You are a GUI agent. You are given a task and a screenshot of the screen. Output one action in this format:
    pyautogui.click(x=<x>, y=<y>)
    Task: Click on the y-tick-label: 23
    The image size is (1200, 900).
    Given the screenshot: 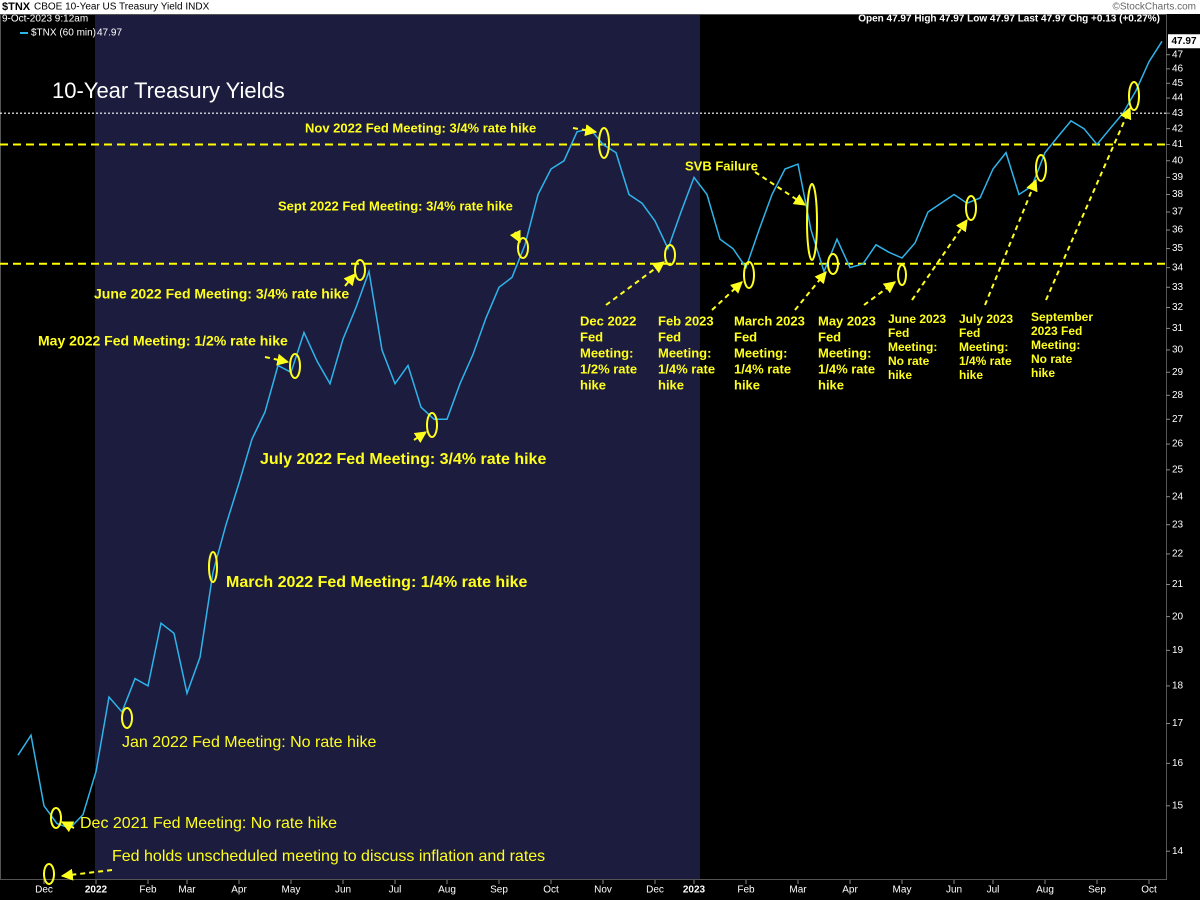 What is the action you would take?
    pyautogui.click(x=1178, y=524)
    